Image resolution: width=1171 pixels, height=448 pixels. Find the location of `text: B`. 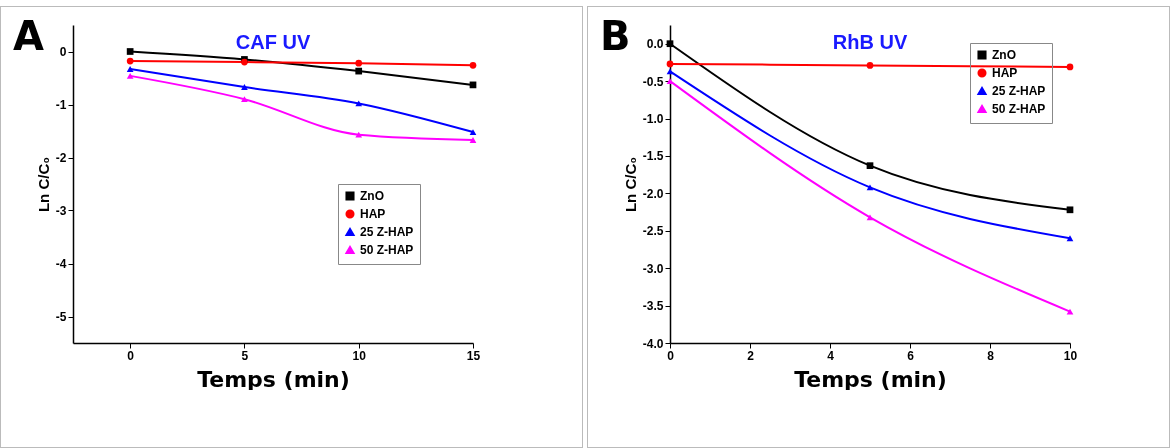

text: B is located at coordinates (615, 36).